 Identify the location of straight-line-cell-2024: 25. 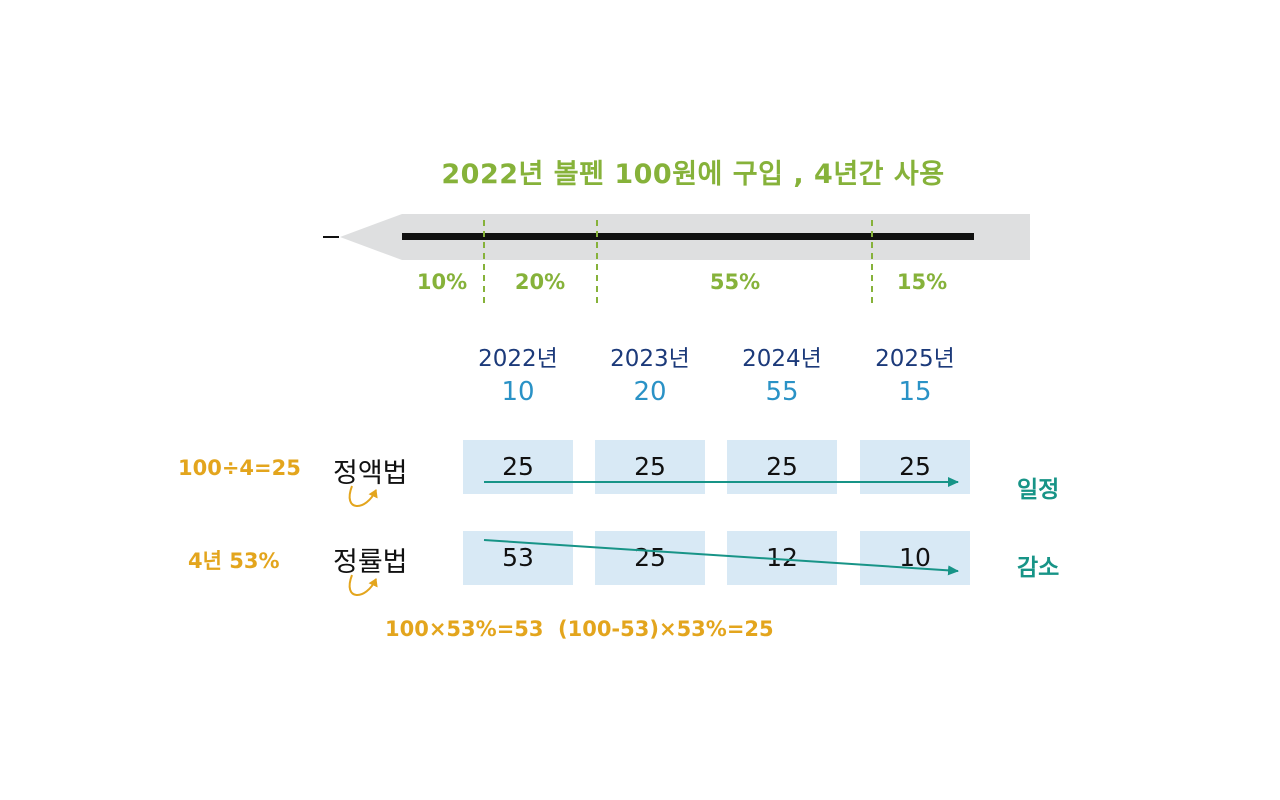
(782, 467).